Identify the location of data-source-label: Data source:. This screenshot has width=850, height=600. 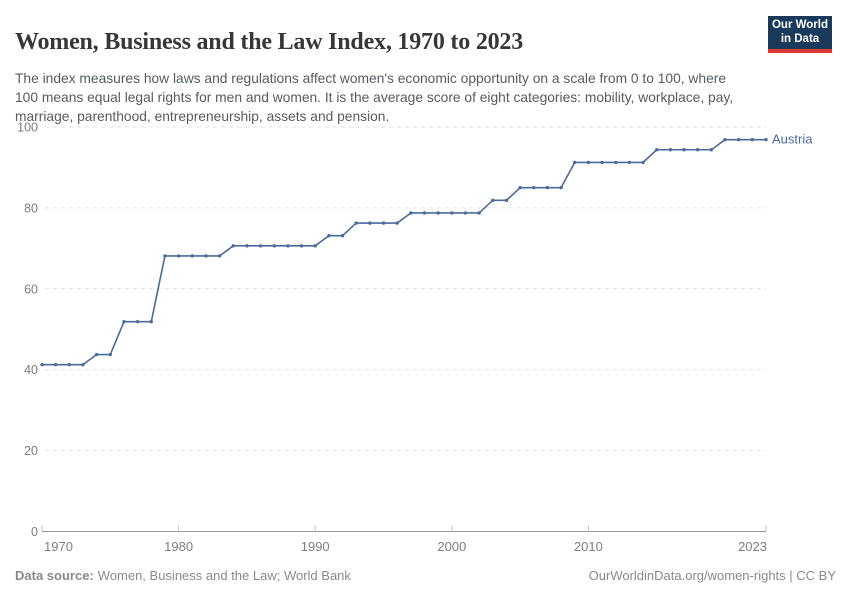
(54, 575).